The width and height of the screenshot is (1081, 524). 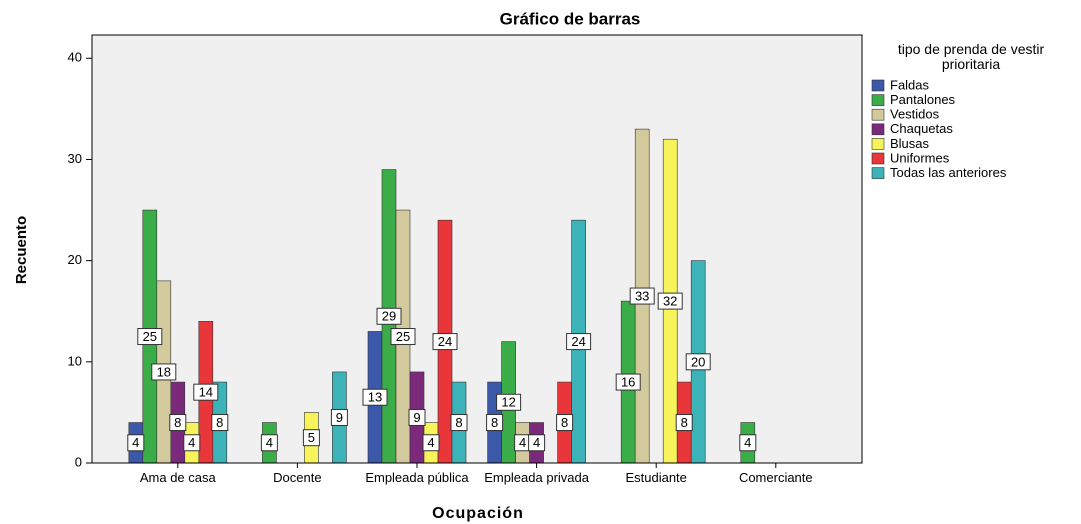 What do you see at coordinates (177, 477) in the screenshot?
I see `x-tick-label: Ama de casa` at bounding box center [177, 477].